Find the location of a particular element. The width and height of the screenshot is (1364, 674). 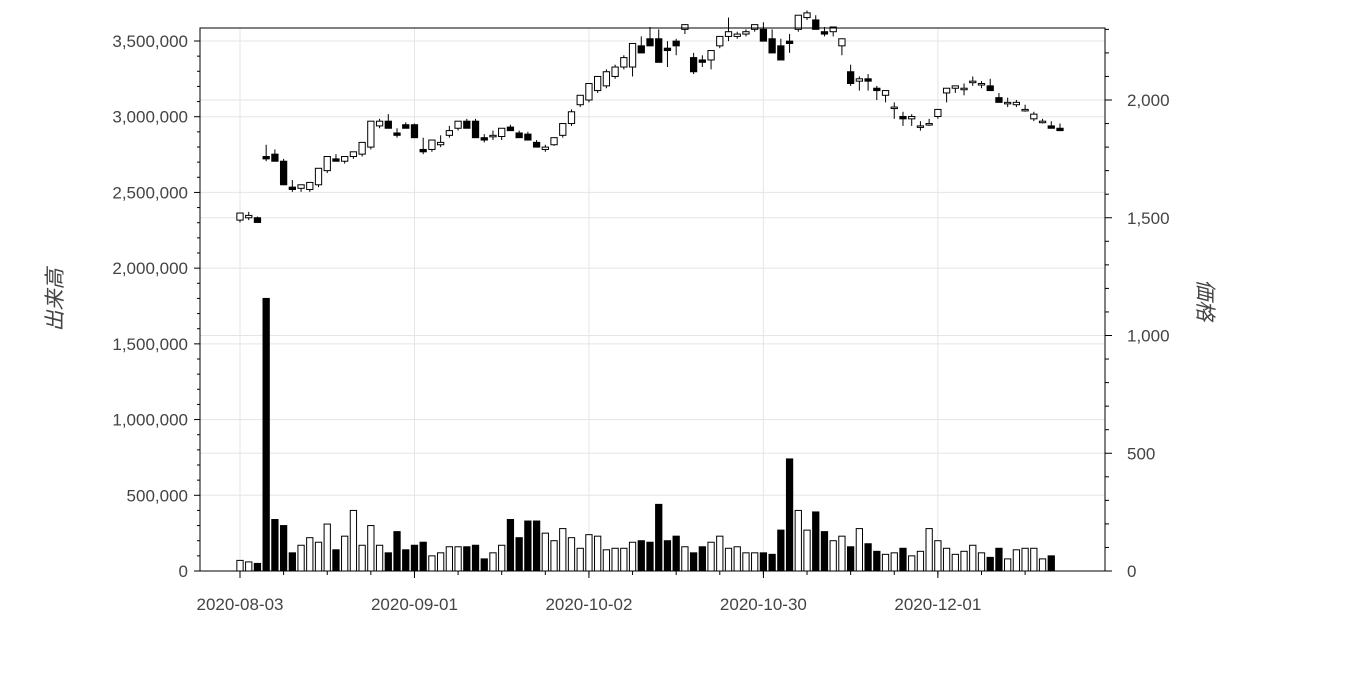

left-tick-label: 3,500,000 is located at coordinates (150, 41).